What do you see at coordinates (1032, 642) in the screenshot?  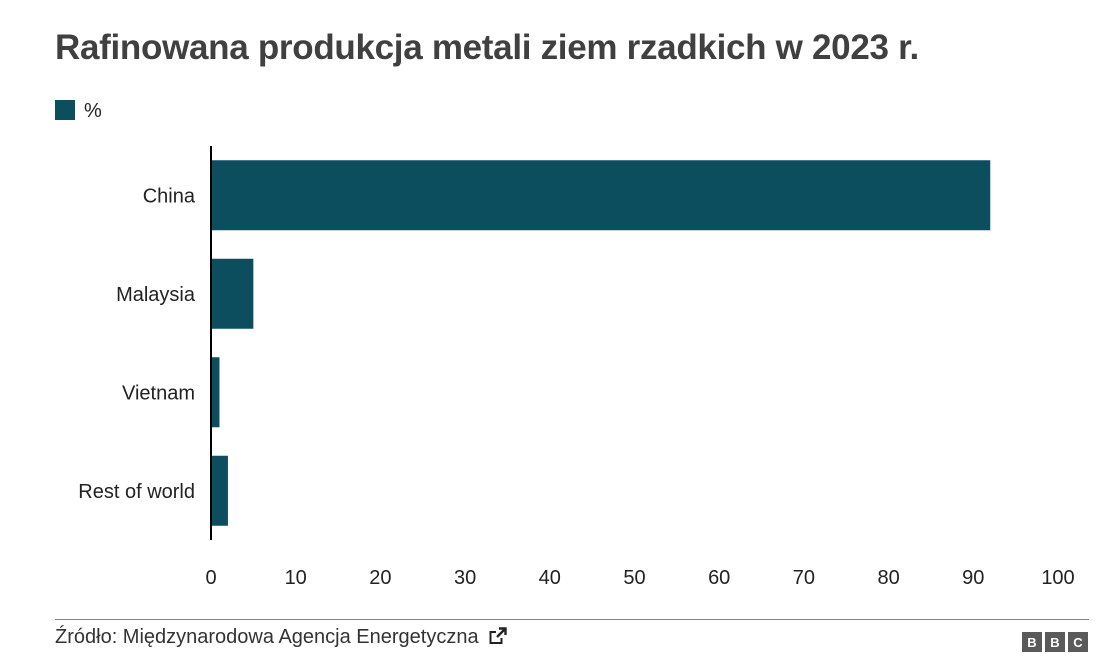 I see `logo-letter-0: B` at bounding box center [1032, 642].